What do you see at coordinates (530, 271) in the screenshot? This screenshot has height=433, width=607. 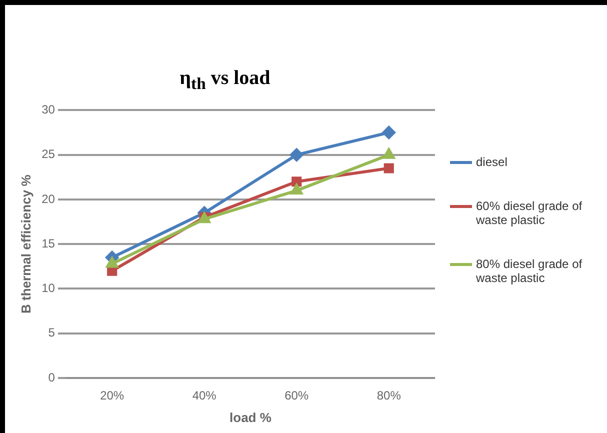 I see `legend-label: 80% diesel grade of waste plastic` at bounding box center [530, 271].